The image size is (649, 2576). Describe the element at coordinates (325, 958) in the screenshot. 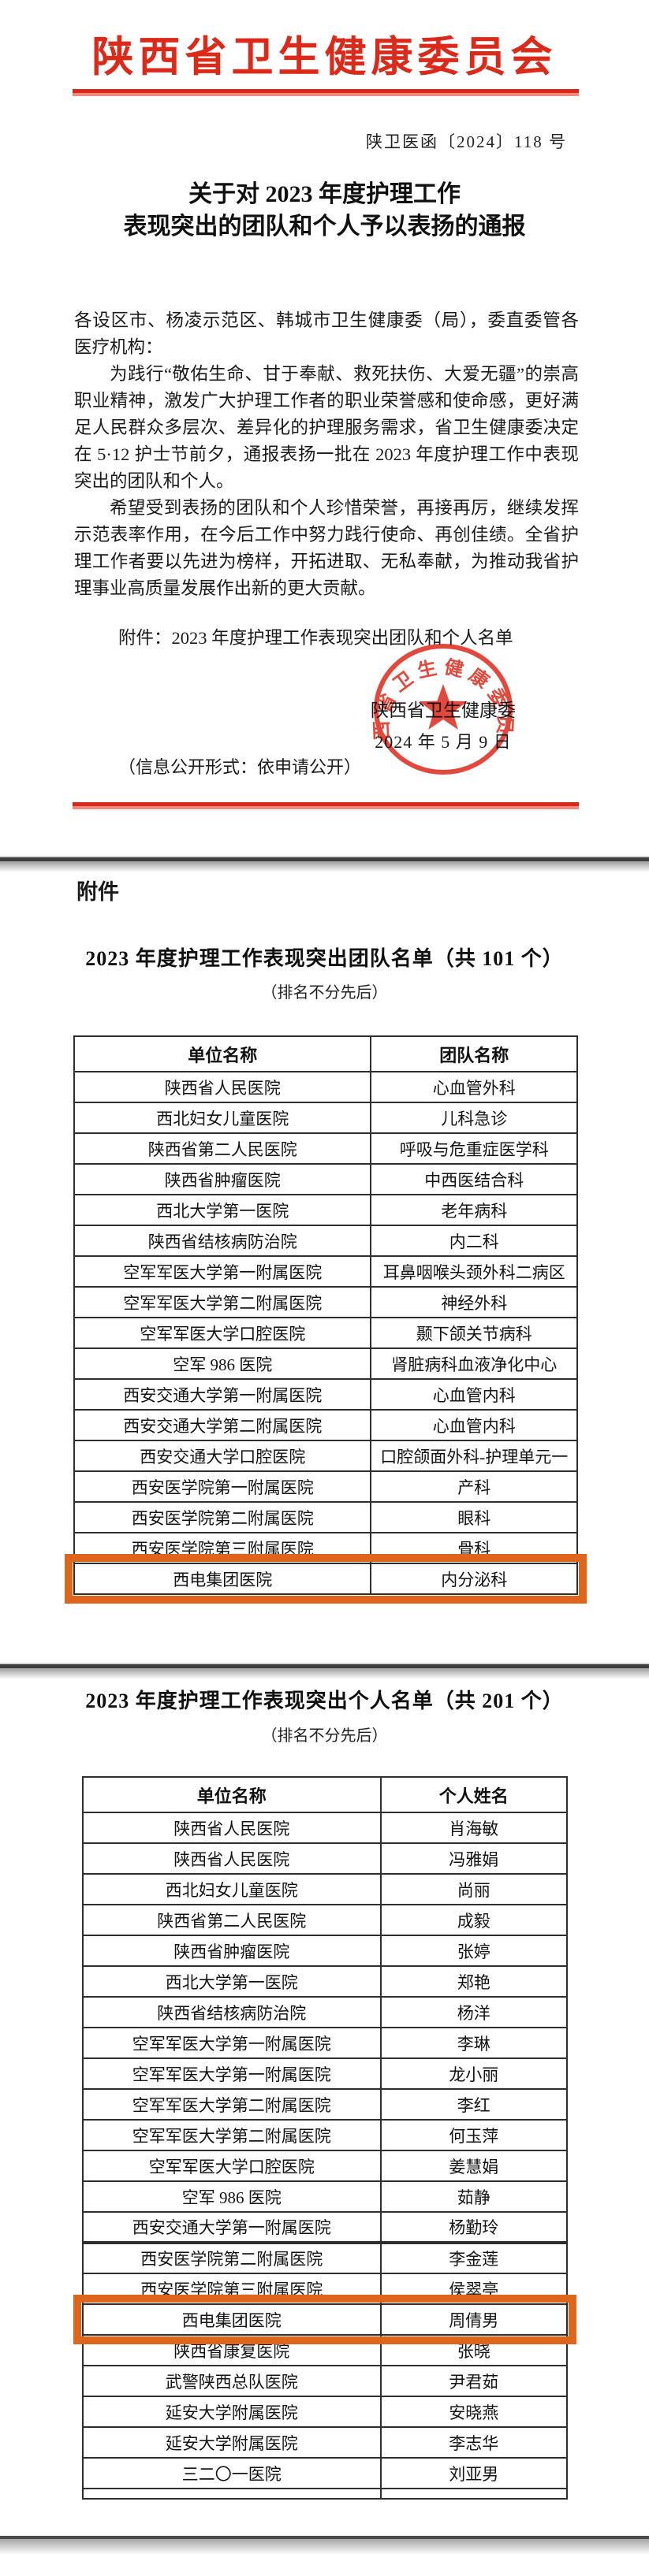

I see `team-list-title: 2023 年度护理工作表现突出团队名单（共 101 个）` at that location.